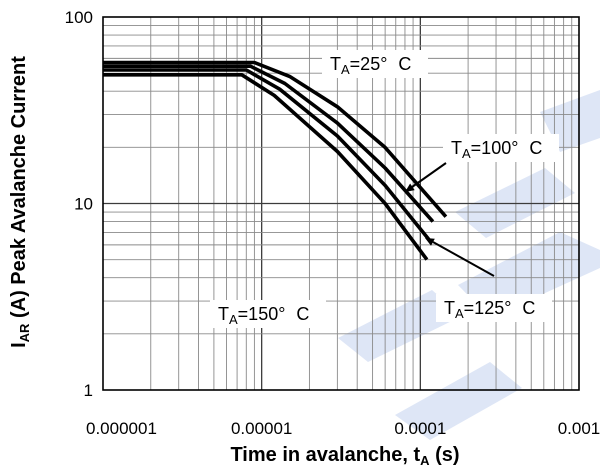 Image resolution: width=605 pixels, height=470 pixels. What do you see at coordinates (507, 148) in the screenshot?
I see `label-value: =100° C` at bounding box center [507, 148].